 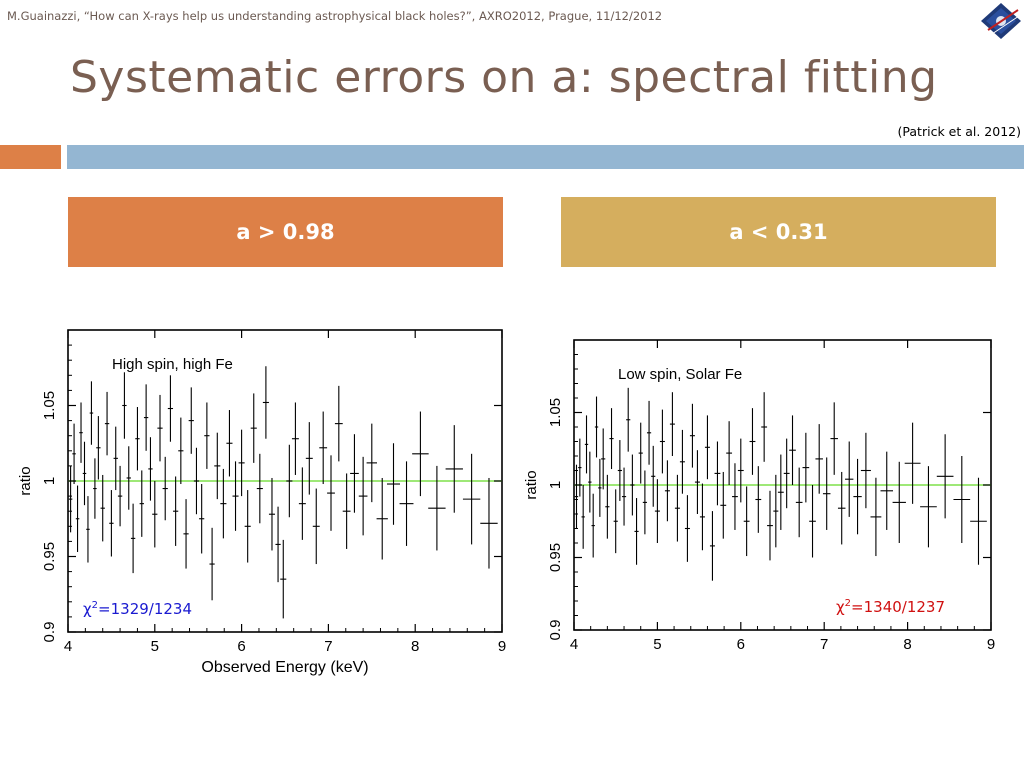 I want to click on slide-title: Systematic errors on a: spectral fitting, so click(x=504, y=77).